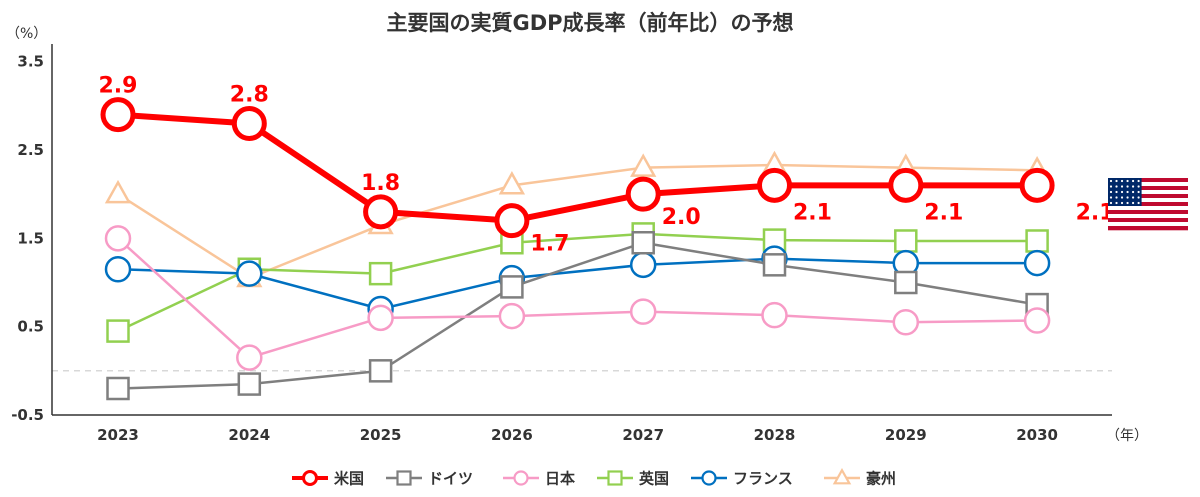  I want to click on data-label: 2.8, so click(249, 95).